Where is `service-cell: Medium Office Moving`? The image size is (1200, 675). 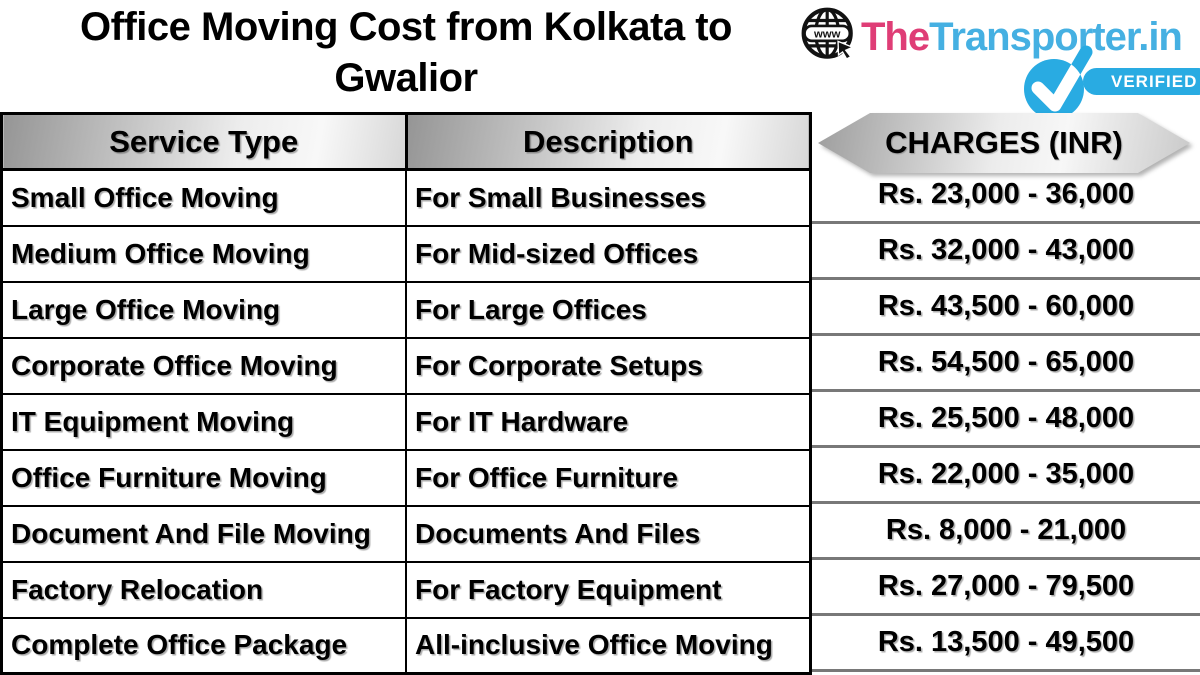 service-cell: Medium Office Moving is located at coordinates (203, 253).